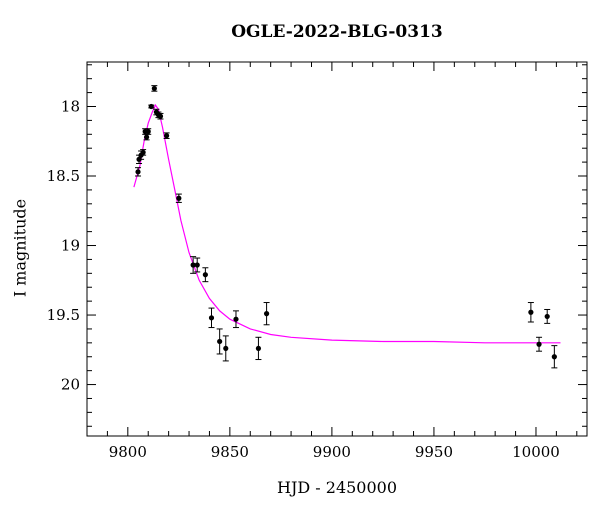 Image resolution: width=600 pixels, height=512 pixels. I want to click on chart-title: OGLE-2022-BLG-0313, so click(337, 32).